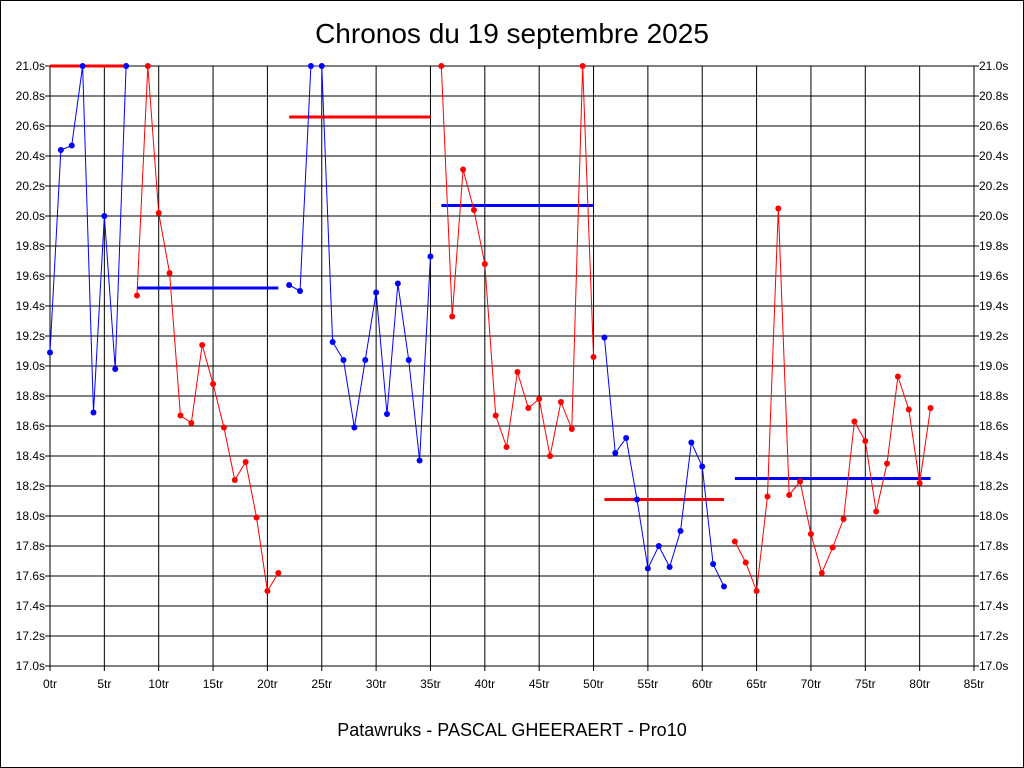  Describe the element at coordinates (30, 216) in the screenshot. I see `y-tick-label-left: 20.0s` at that location.